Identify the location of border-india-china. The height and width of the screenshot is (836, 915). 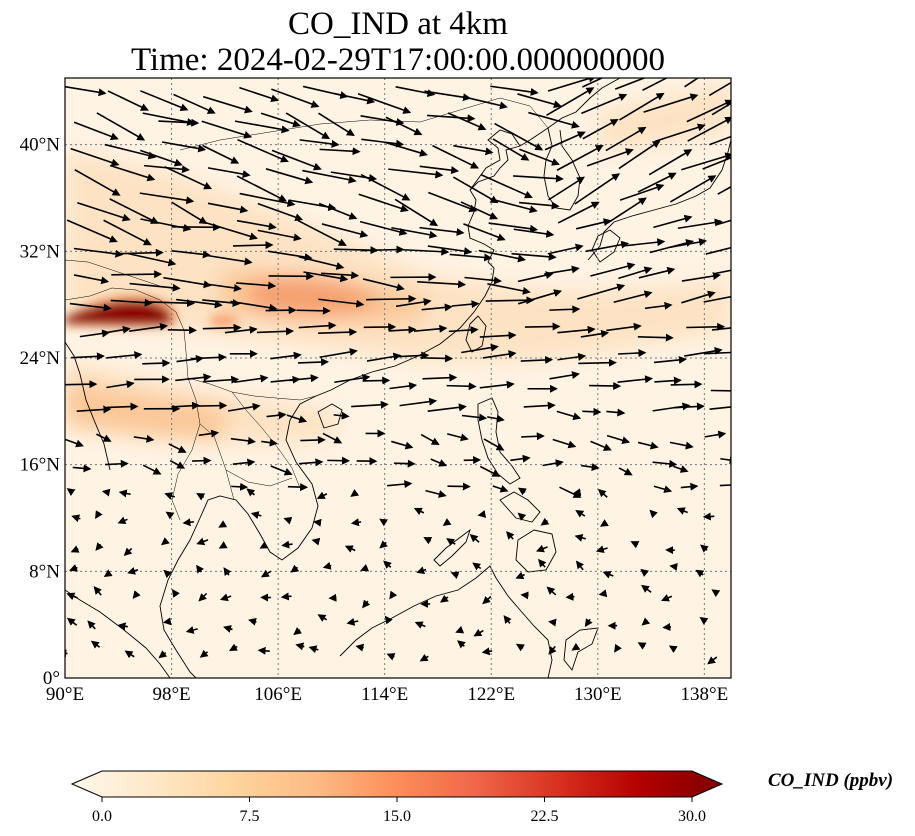
(113, 273).